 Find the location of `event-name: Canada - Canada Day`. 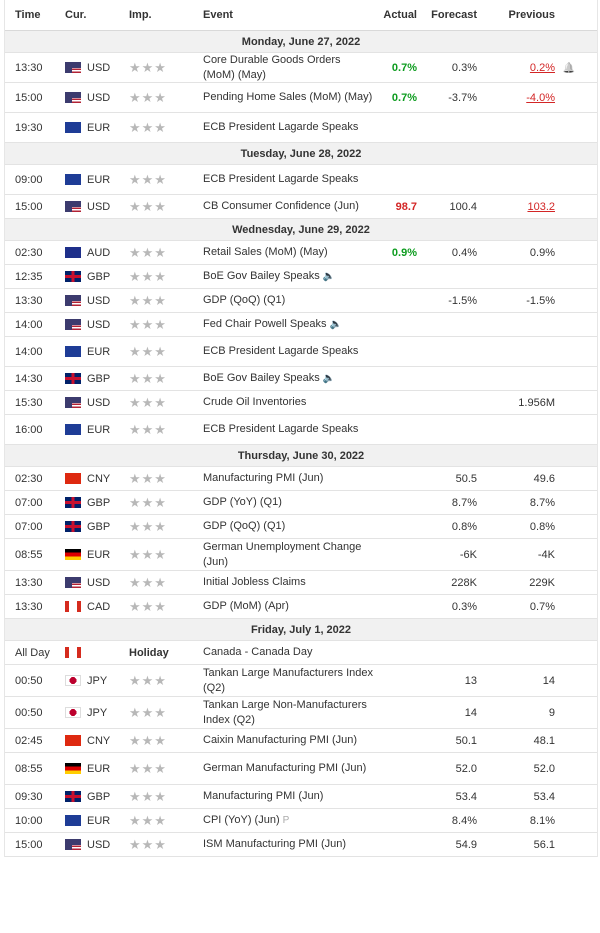

event-name: Canada - Canada Day is located at coordinates (288, 652).